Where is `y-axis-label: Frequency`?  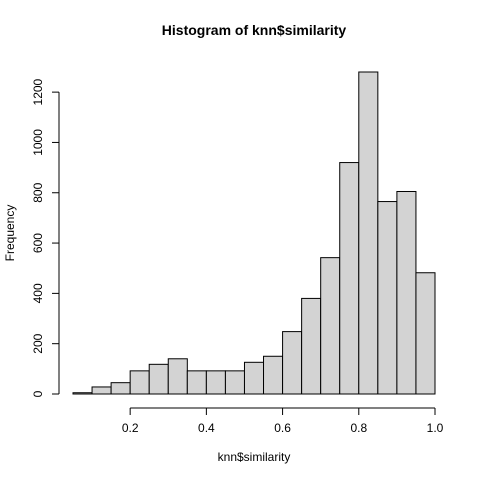
y-axis-label: Frequency is located at coordinates (10, 233).